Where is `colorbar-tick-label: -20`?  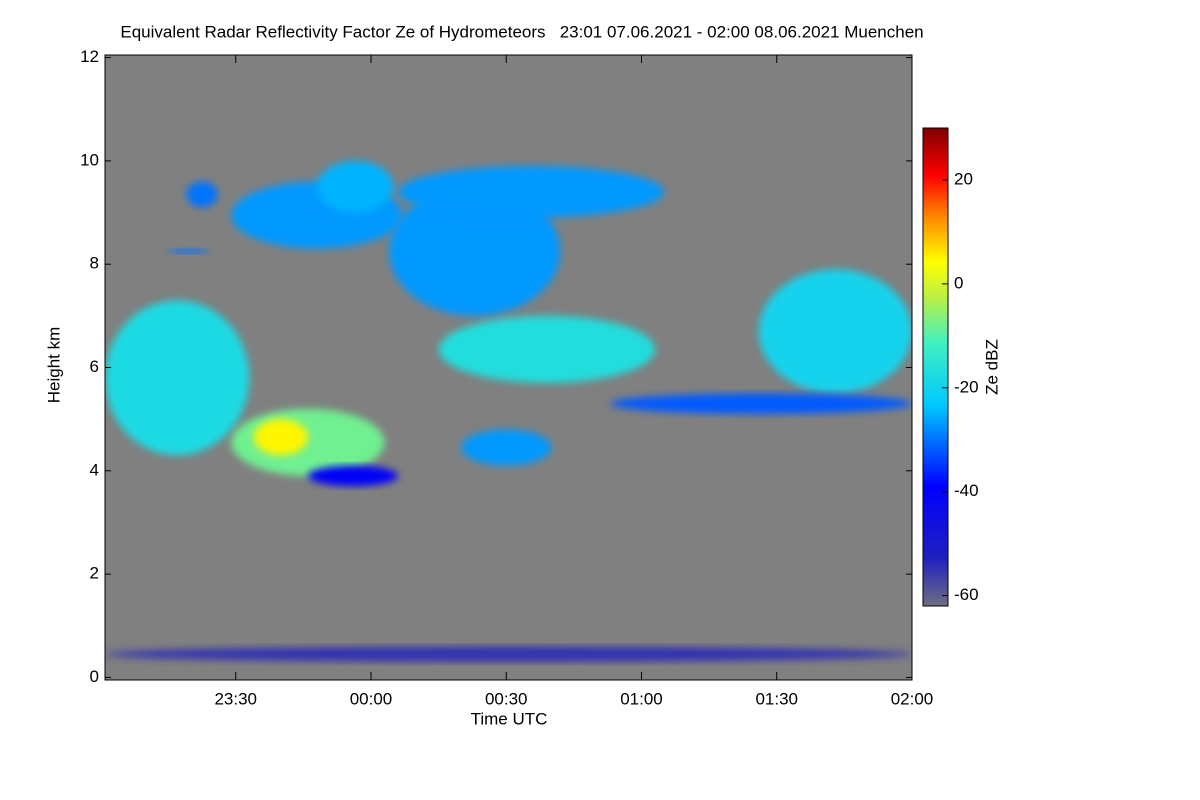 colorbar-tick-label: -20 is located at coordinates (966, 386).